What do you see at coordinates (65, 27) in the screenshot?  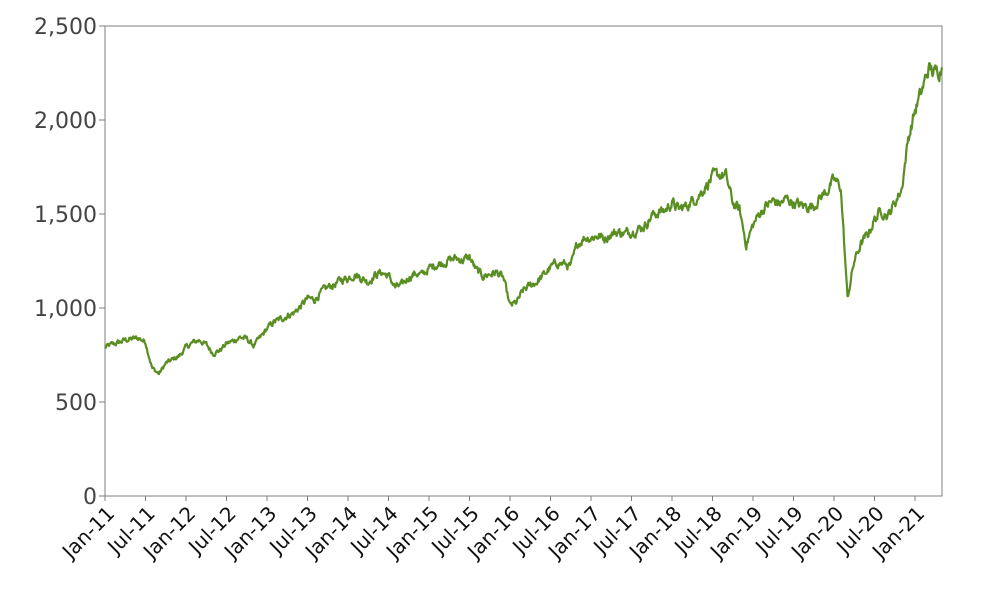 I see `y-tick-label: 2,500` at bounding box center [65, 27].